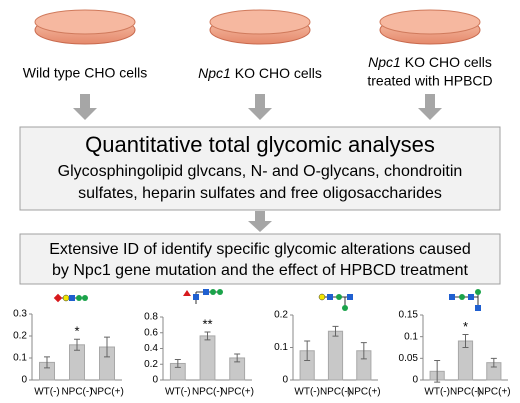 This screenshot has height=403, width=520. I want to click on y-tick-label: 0.8, so click(151, 317).